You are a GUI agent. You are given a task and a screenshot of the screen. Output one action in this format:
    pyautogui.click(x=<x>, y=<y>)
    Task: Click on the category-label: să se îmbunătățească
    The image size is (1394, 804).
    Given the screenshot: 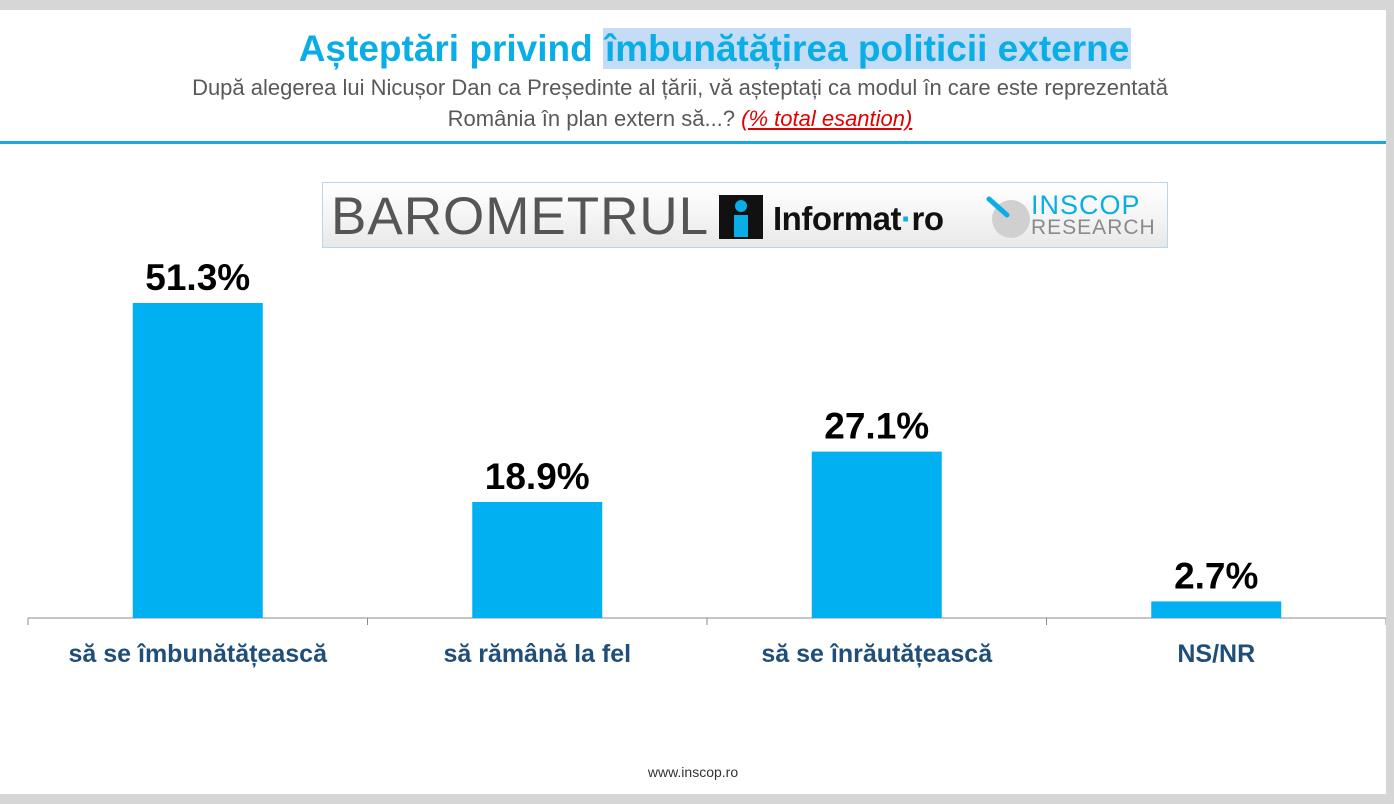 What is the action you would take?
    pyautogui.click(x=199, y=654)
    